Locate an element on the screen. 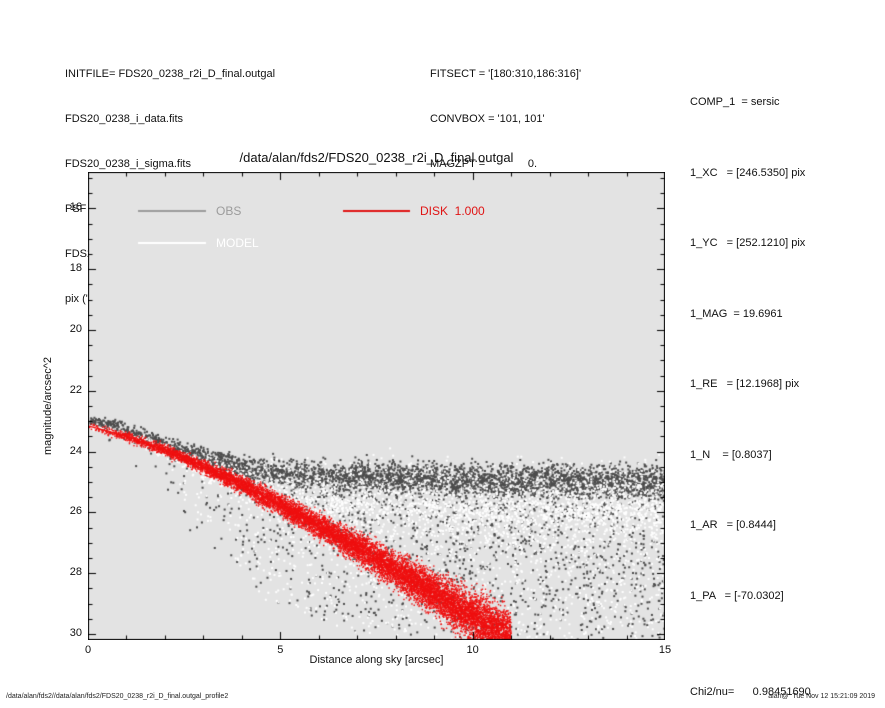  param-comp: COMP_1 = sersic is located at coordinates (735, 102).